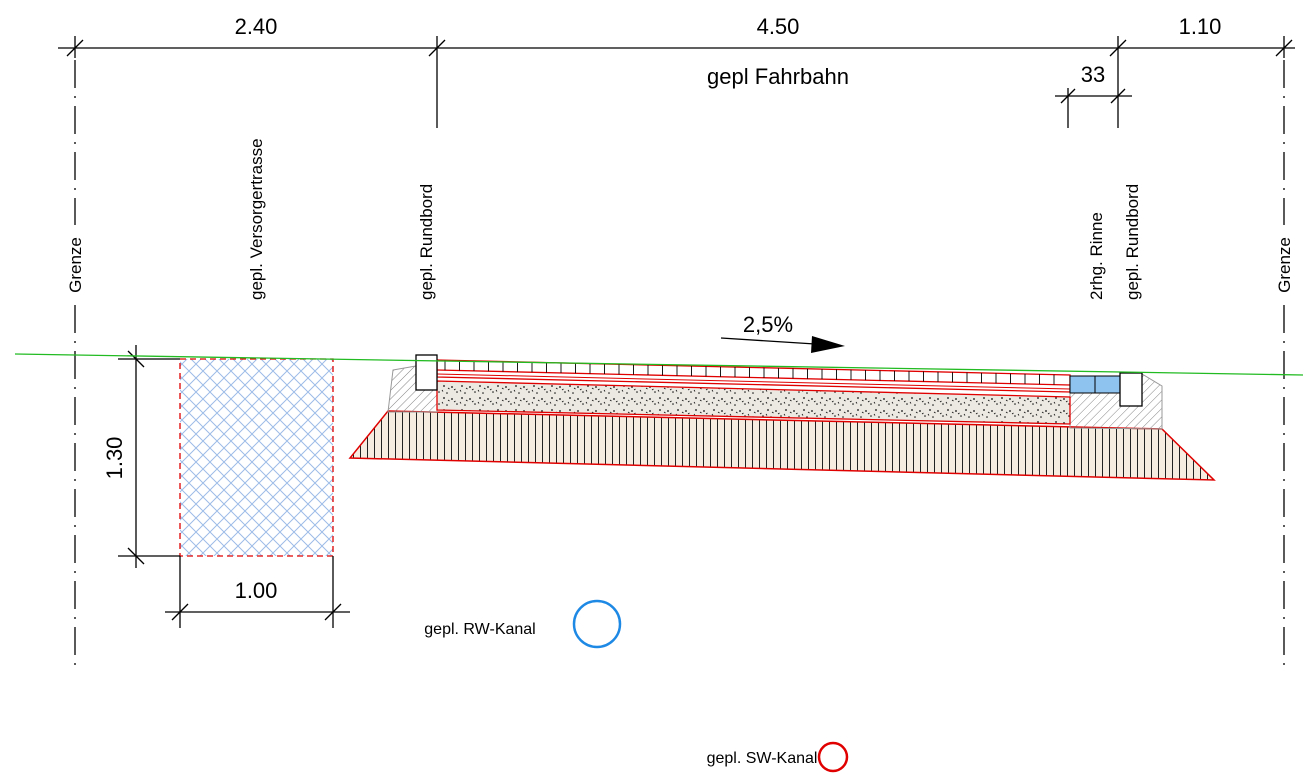 This screenshot has height=780, width=1303. What do you see at coordinates (256, 457) in the screenshot?
I see `utility-trench` at bounding box center [256, 457].